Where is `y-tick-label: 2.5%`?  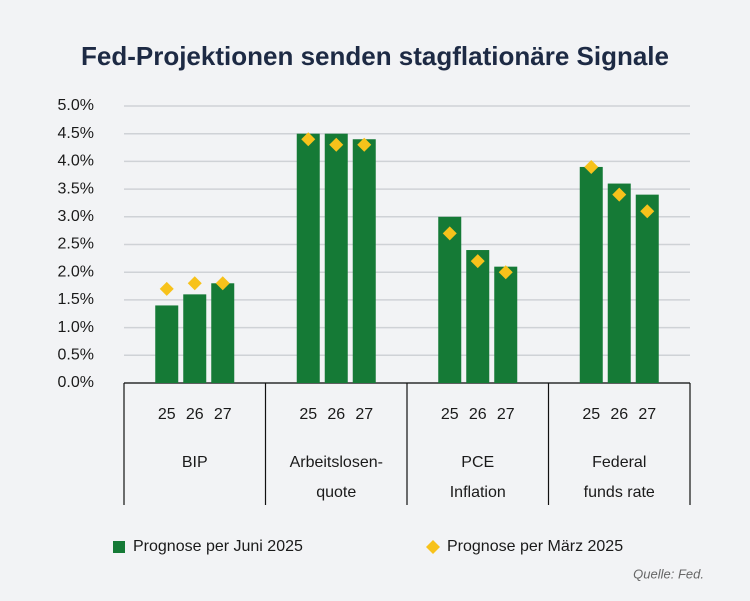
y-tick-label: 2.5% is located at coordinates (76, 244).